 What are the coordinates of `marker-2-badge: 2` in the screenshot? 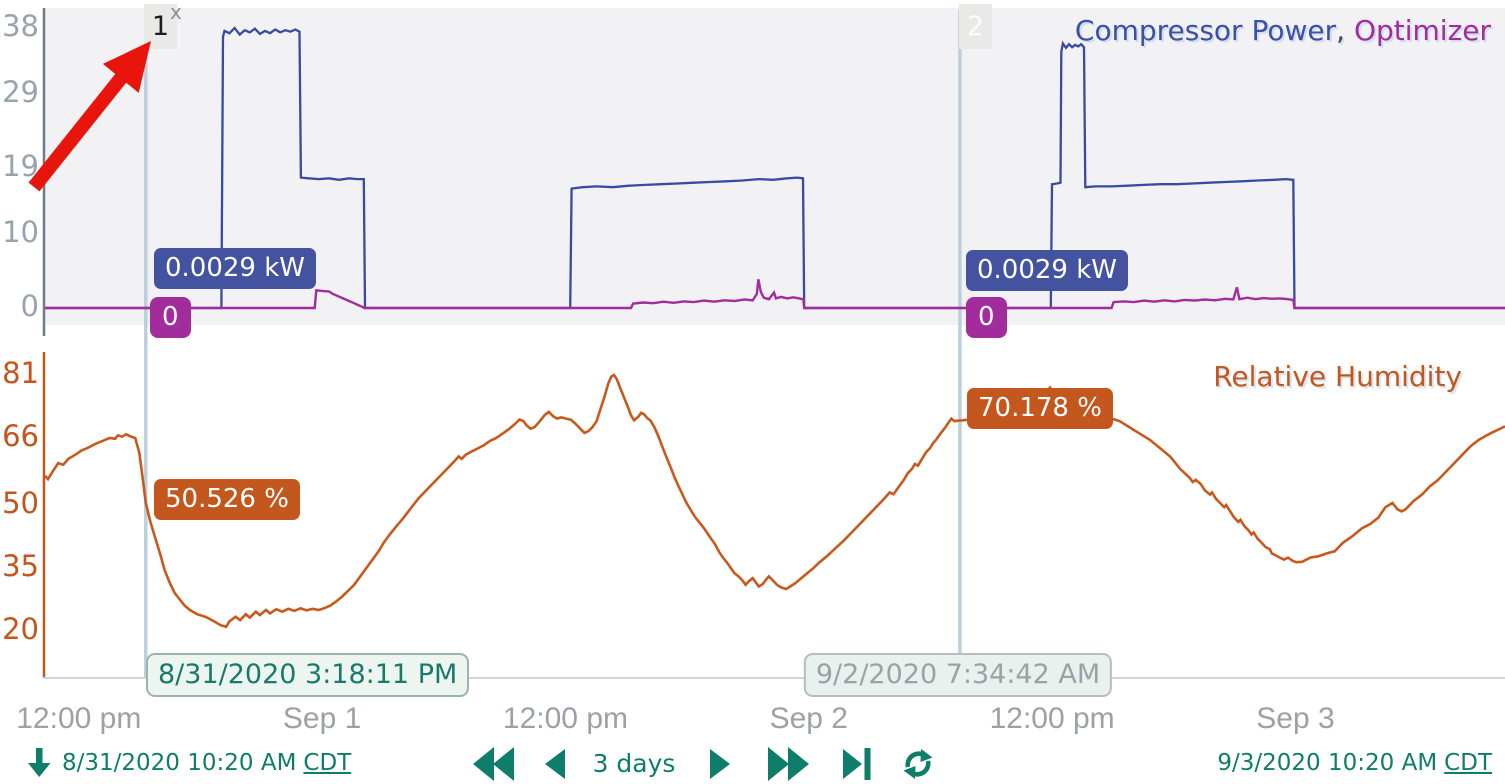 It's located at (975, 26).